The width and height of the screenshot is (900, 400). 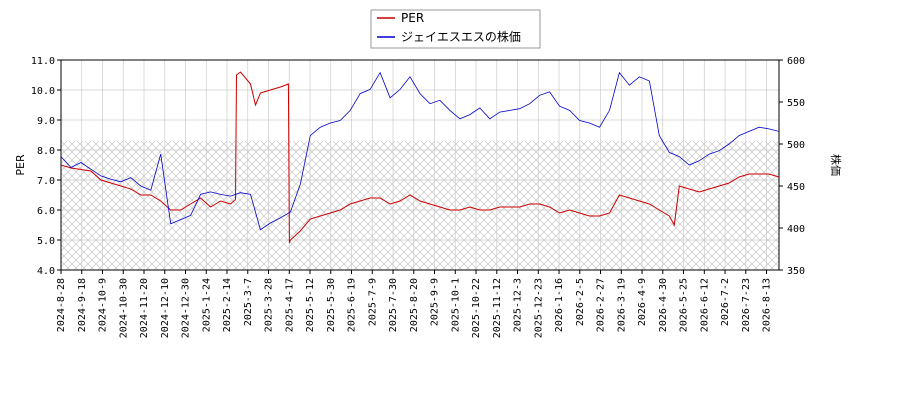 I want to click on x-tick-label: 2024-12-30, so click(x=186, y=308).